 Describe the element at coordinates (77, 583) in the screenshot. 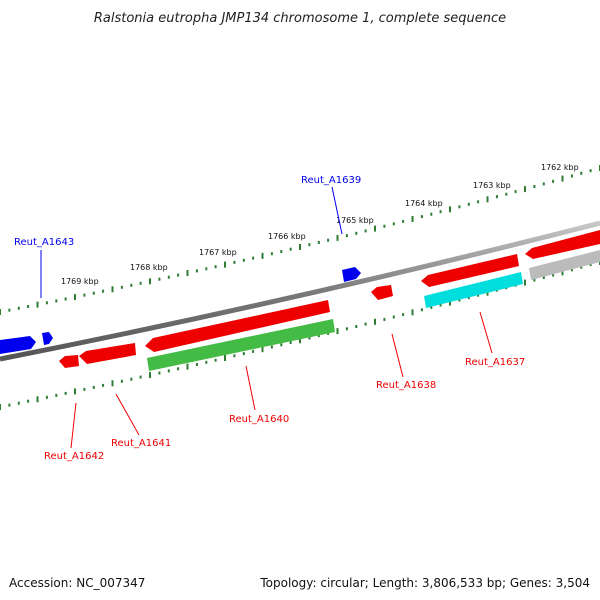

I see `accession-text: Accession: NC_007347` at that location.